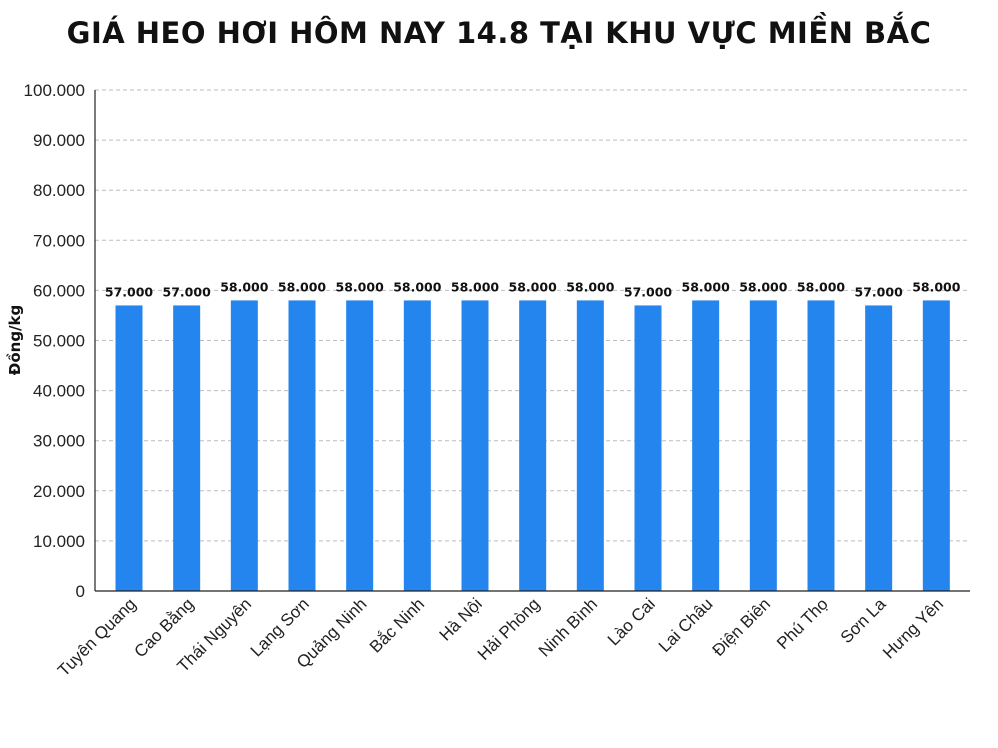  Describe the element at coordinates (59, 441) in the screenshot. I see `y-tick-label: 30.000` at that location.